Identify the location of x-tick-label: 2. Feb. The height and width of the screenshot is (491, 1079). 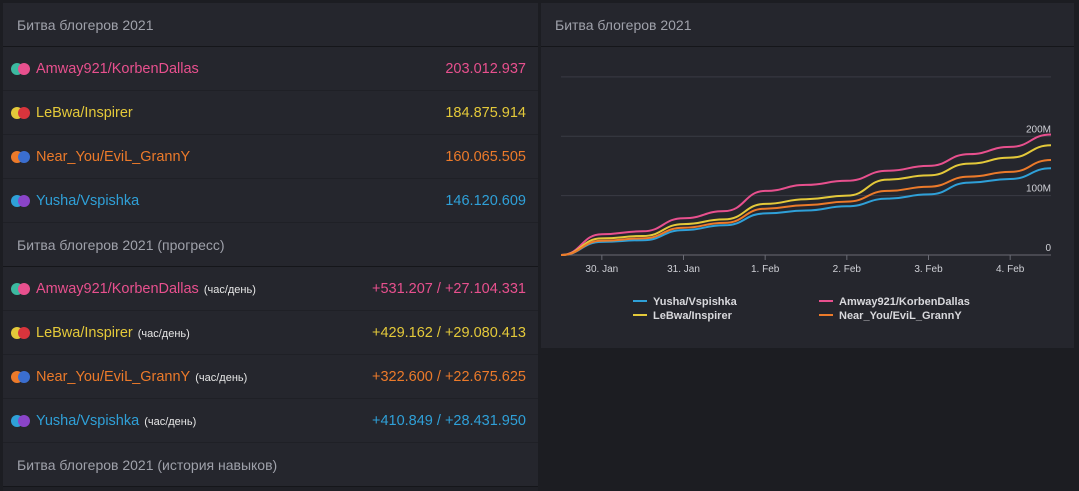
(847, 269).